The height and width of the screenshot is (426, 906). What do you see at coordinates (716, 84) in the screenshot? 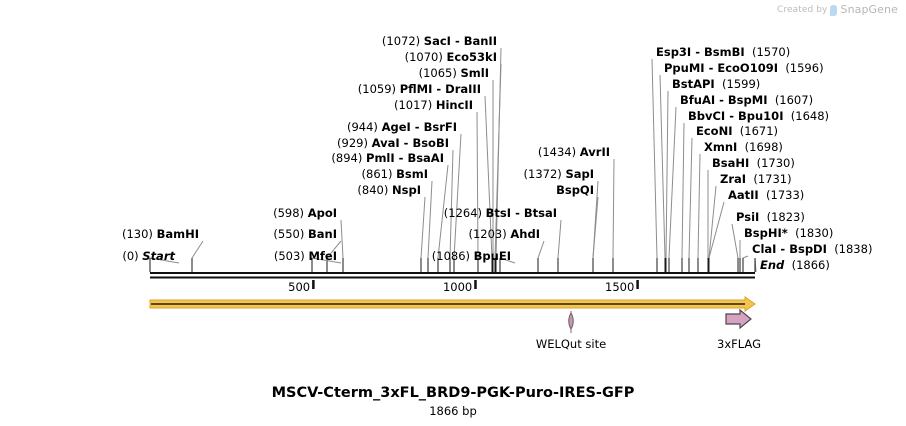
I see `restriction-site-label: BstAPI (1599)` at bounding box center [716, 84].